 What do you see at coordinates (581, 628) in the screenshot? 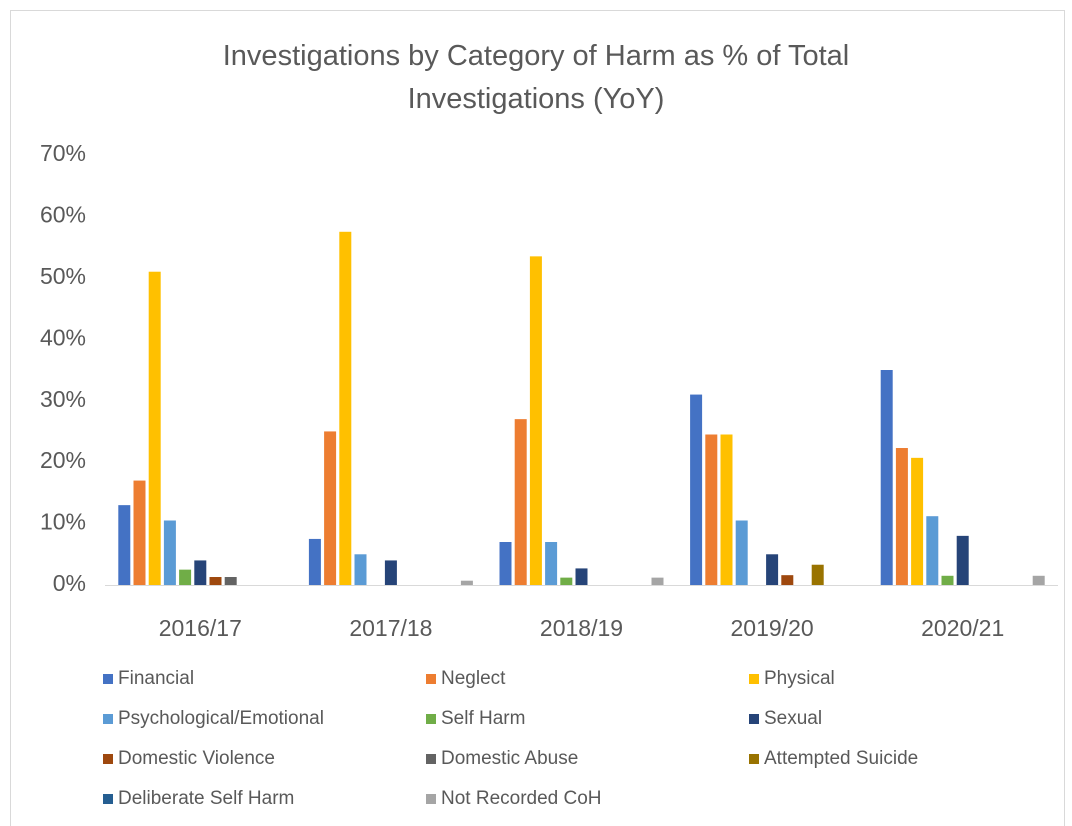
I see `x-tick-label: 2018/19` at bounding box center [581, 628].